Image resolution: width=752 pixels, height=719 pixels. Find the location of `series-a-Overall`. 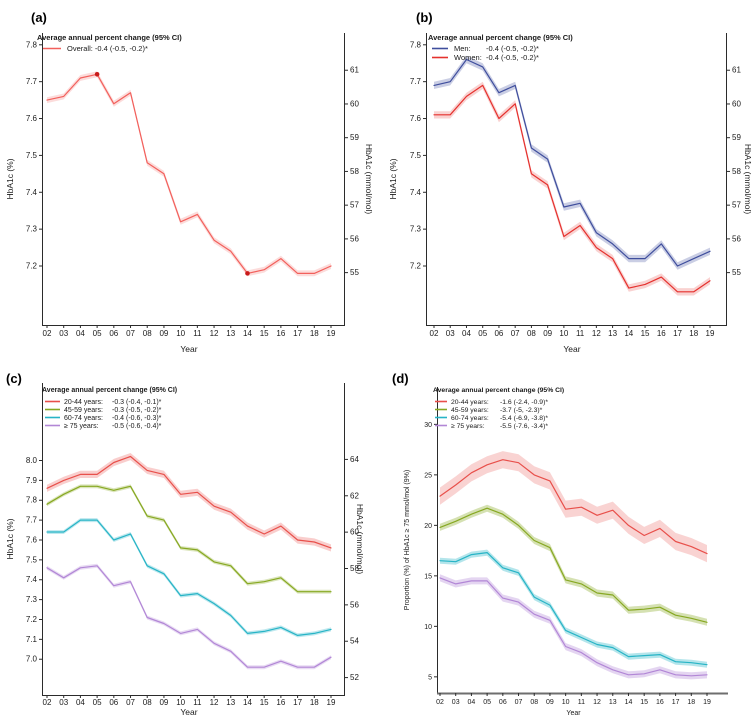

series-a-Overall is located at coordinates (189, 174).